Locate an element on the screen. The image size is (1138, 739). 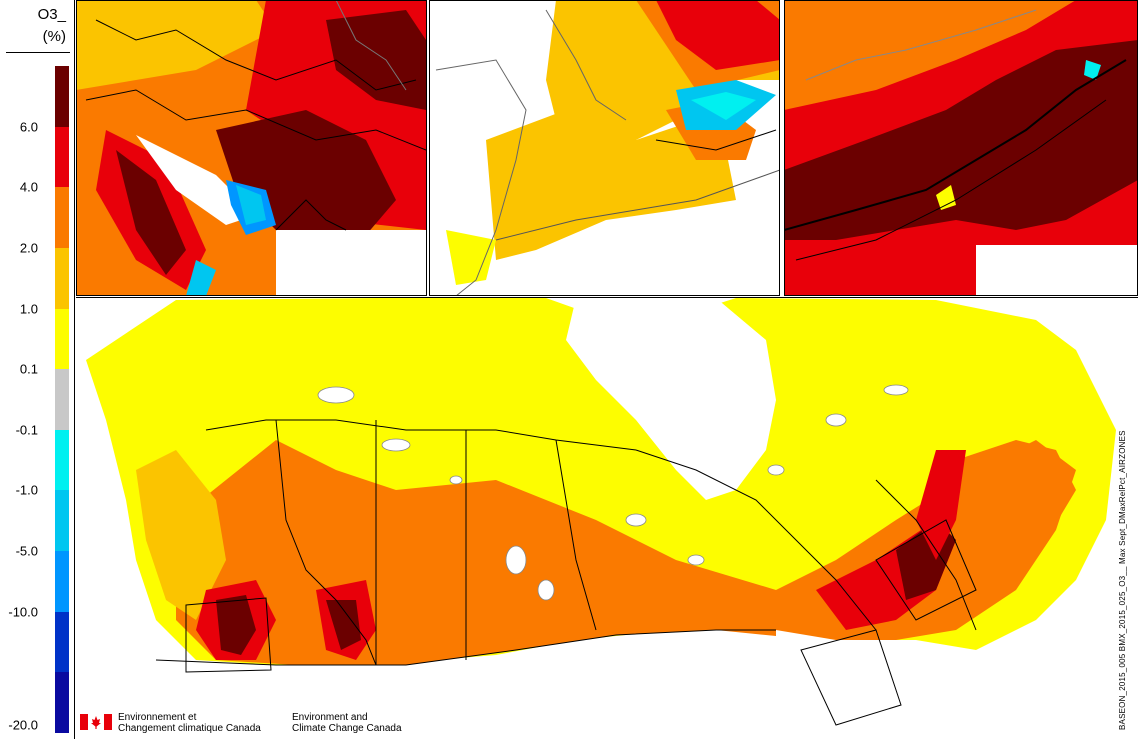
colorbar is located at coordinates (62, 400).